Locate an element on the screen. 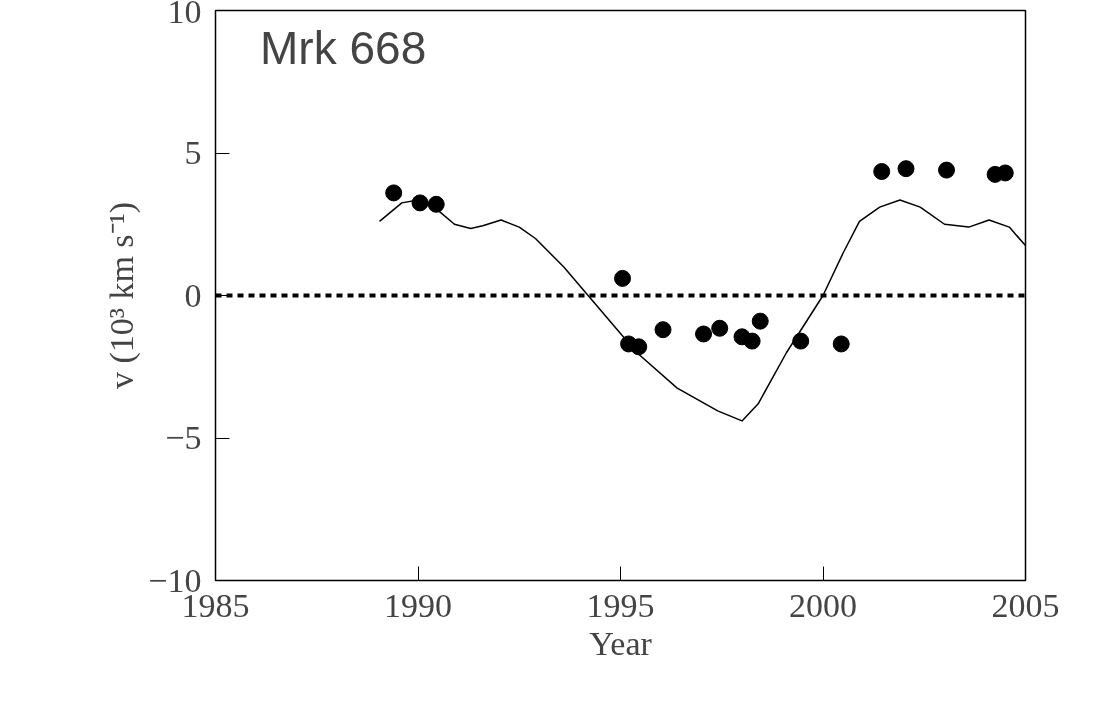  x-tick-label: 1990 is located at coordinates (418, 605).